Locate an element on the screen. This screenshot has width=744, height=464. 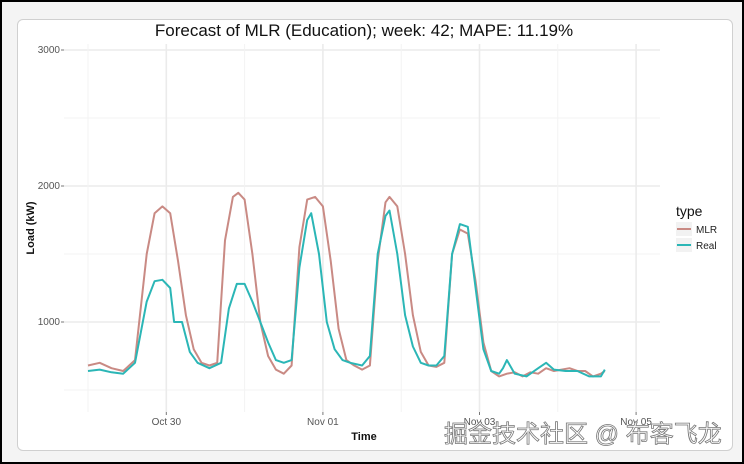
legend-label-real: Real is located at coordinates (706, 246).